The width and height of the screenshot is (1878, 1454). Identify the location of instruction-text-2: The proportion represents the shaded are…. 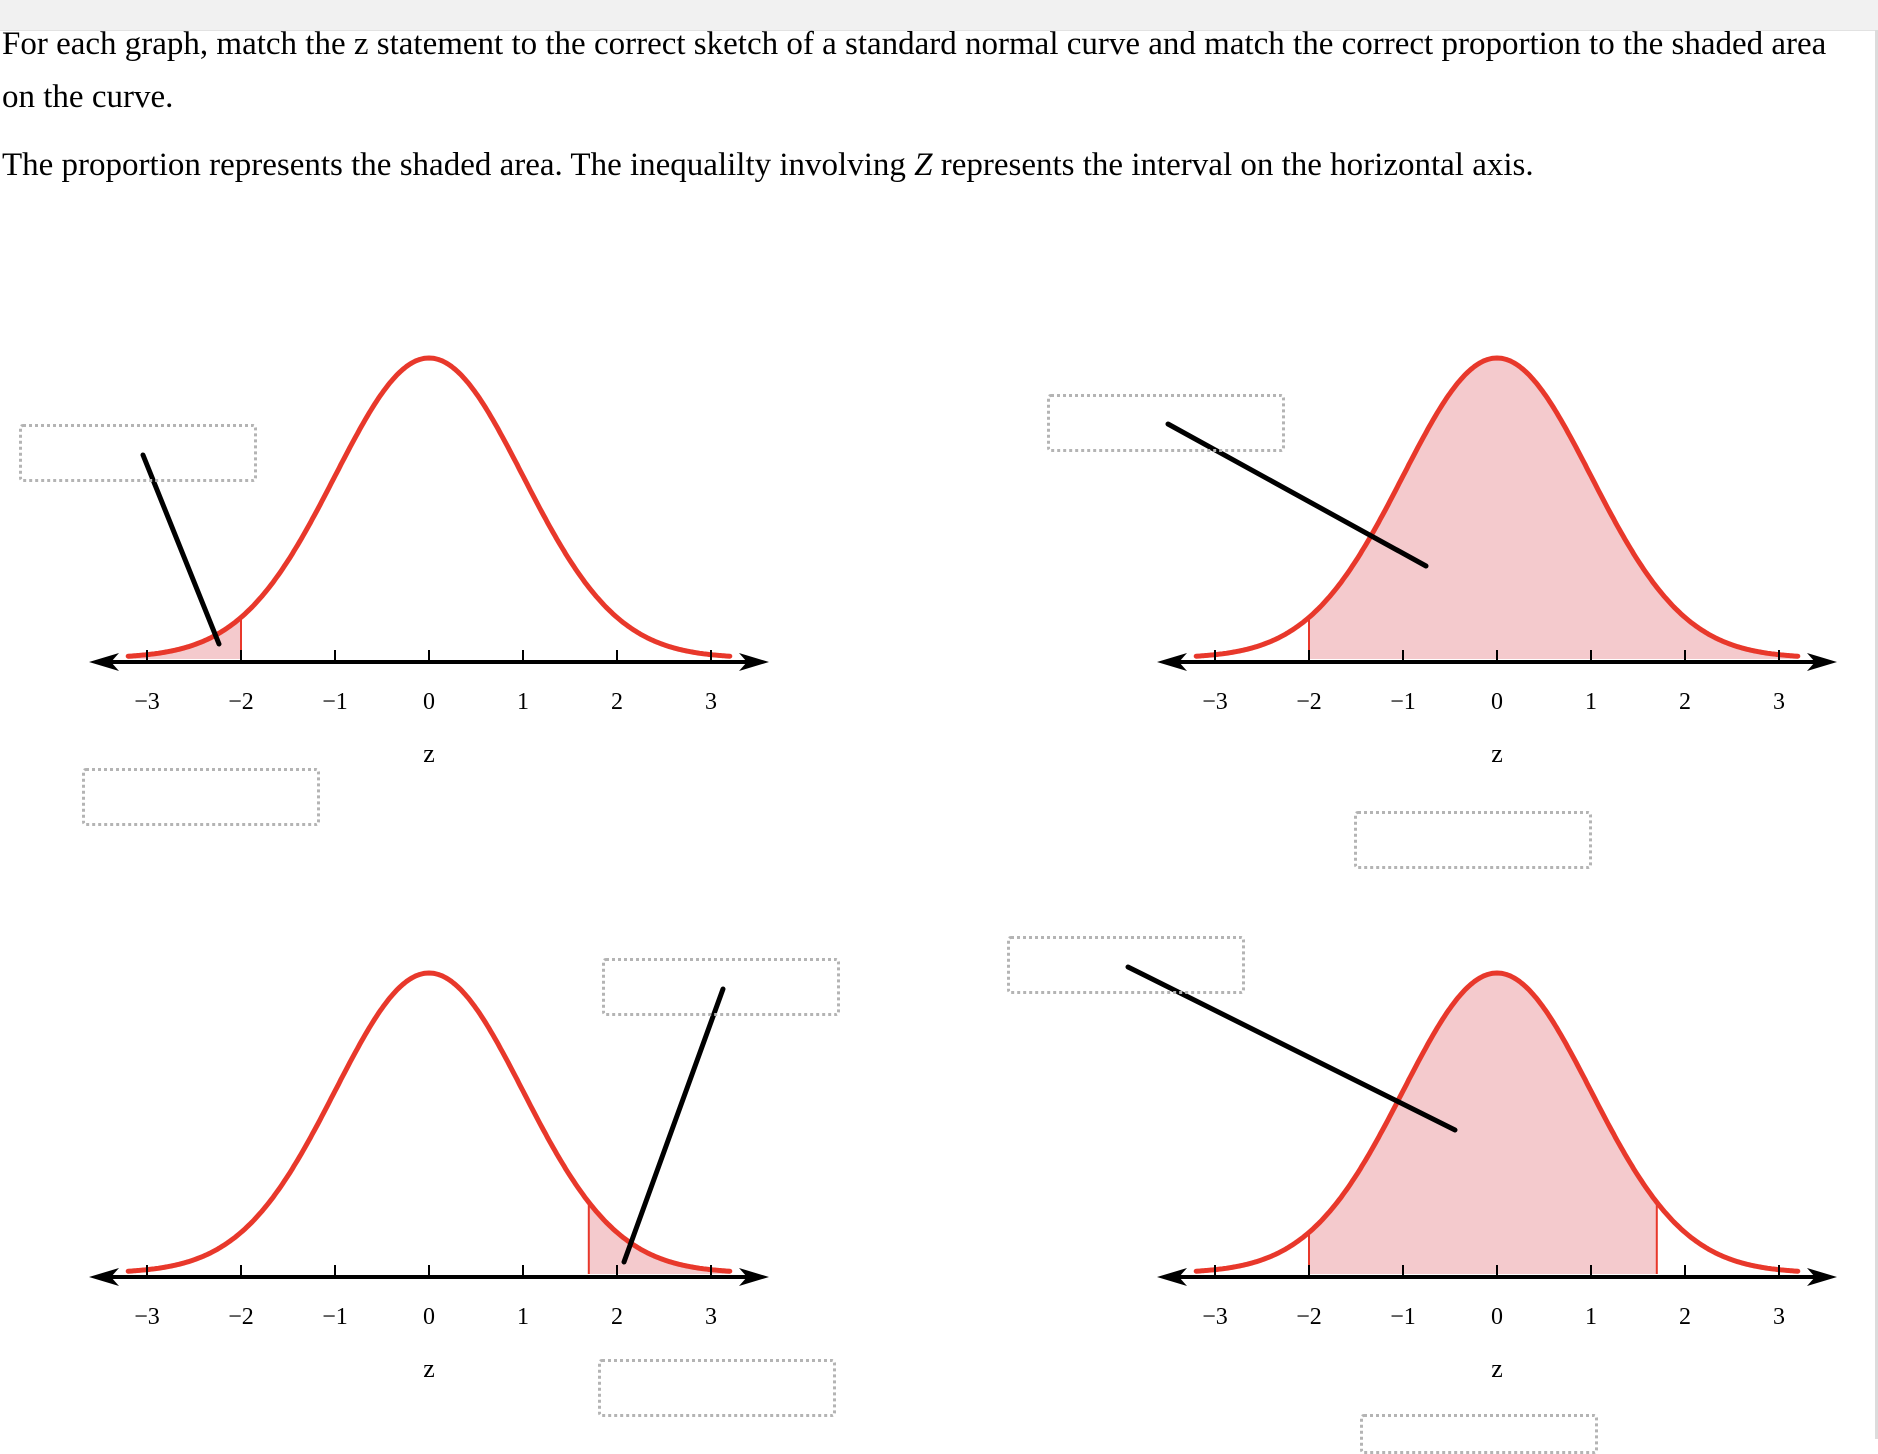
(927, 165).